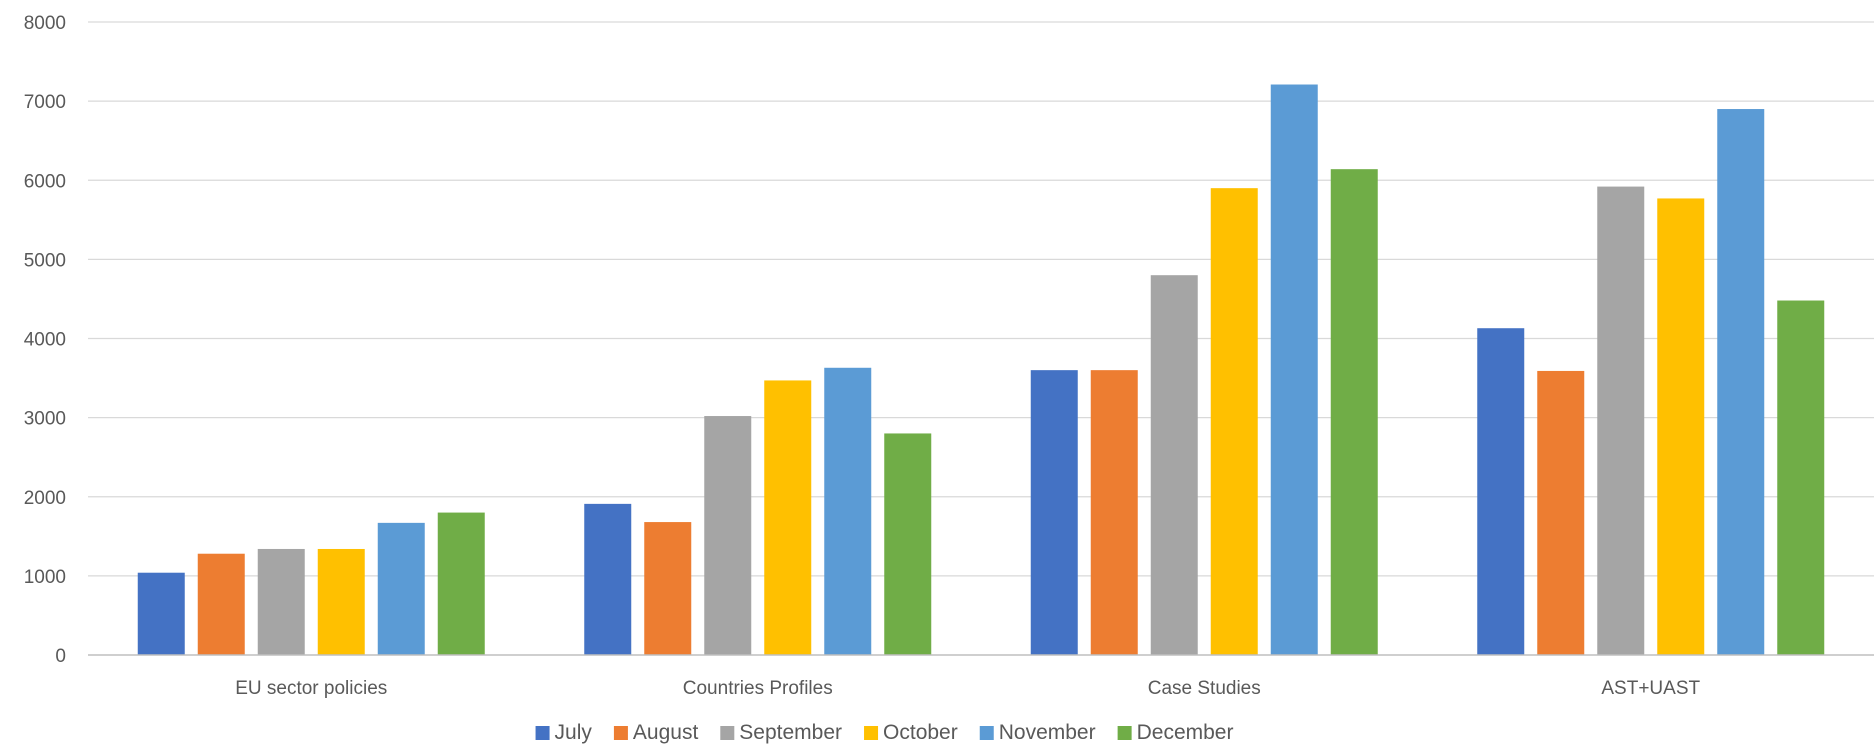  What do you see at coordinates (1650, 688) in the screenshot?
I see `x-category-label: AST+UAST` at bounding box center [1650, 688].